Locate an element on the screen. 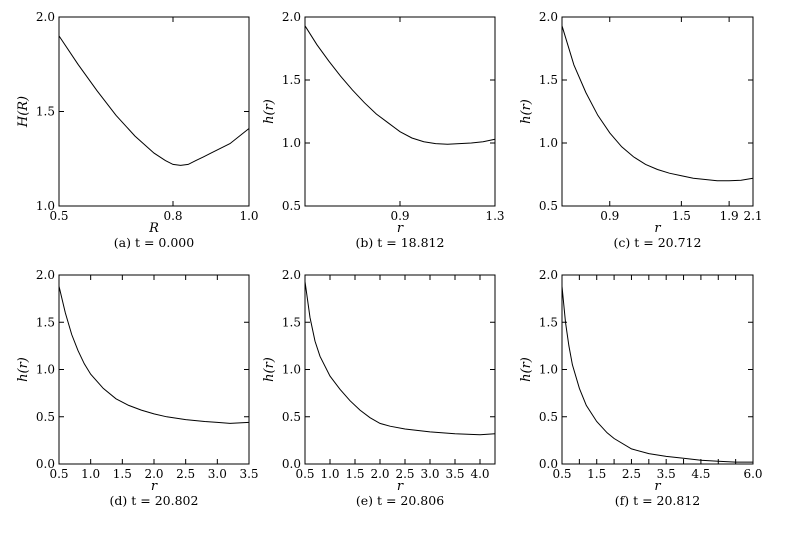 This screenshot has height=538, width=796. x-tick-label: 1.9 is located at coordinates (729, 216).